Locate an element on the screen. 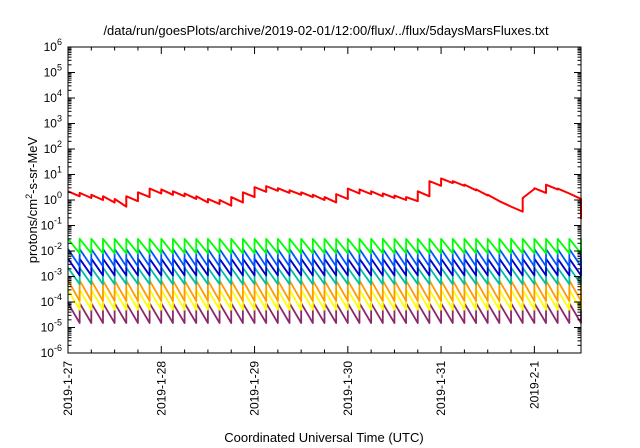 Image resolution: width=640 pixels, height=448 pixels. x-tick-label: 2019-1-30 is located at coordinates (348, 388).